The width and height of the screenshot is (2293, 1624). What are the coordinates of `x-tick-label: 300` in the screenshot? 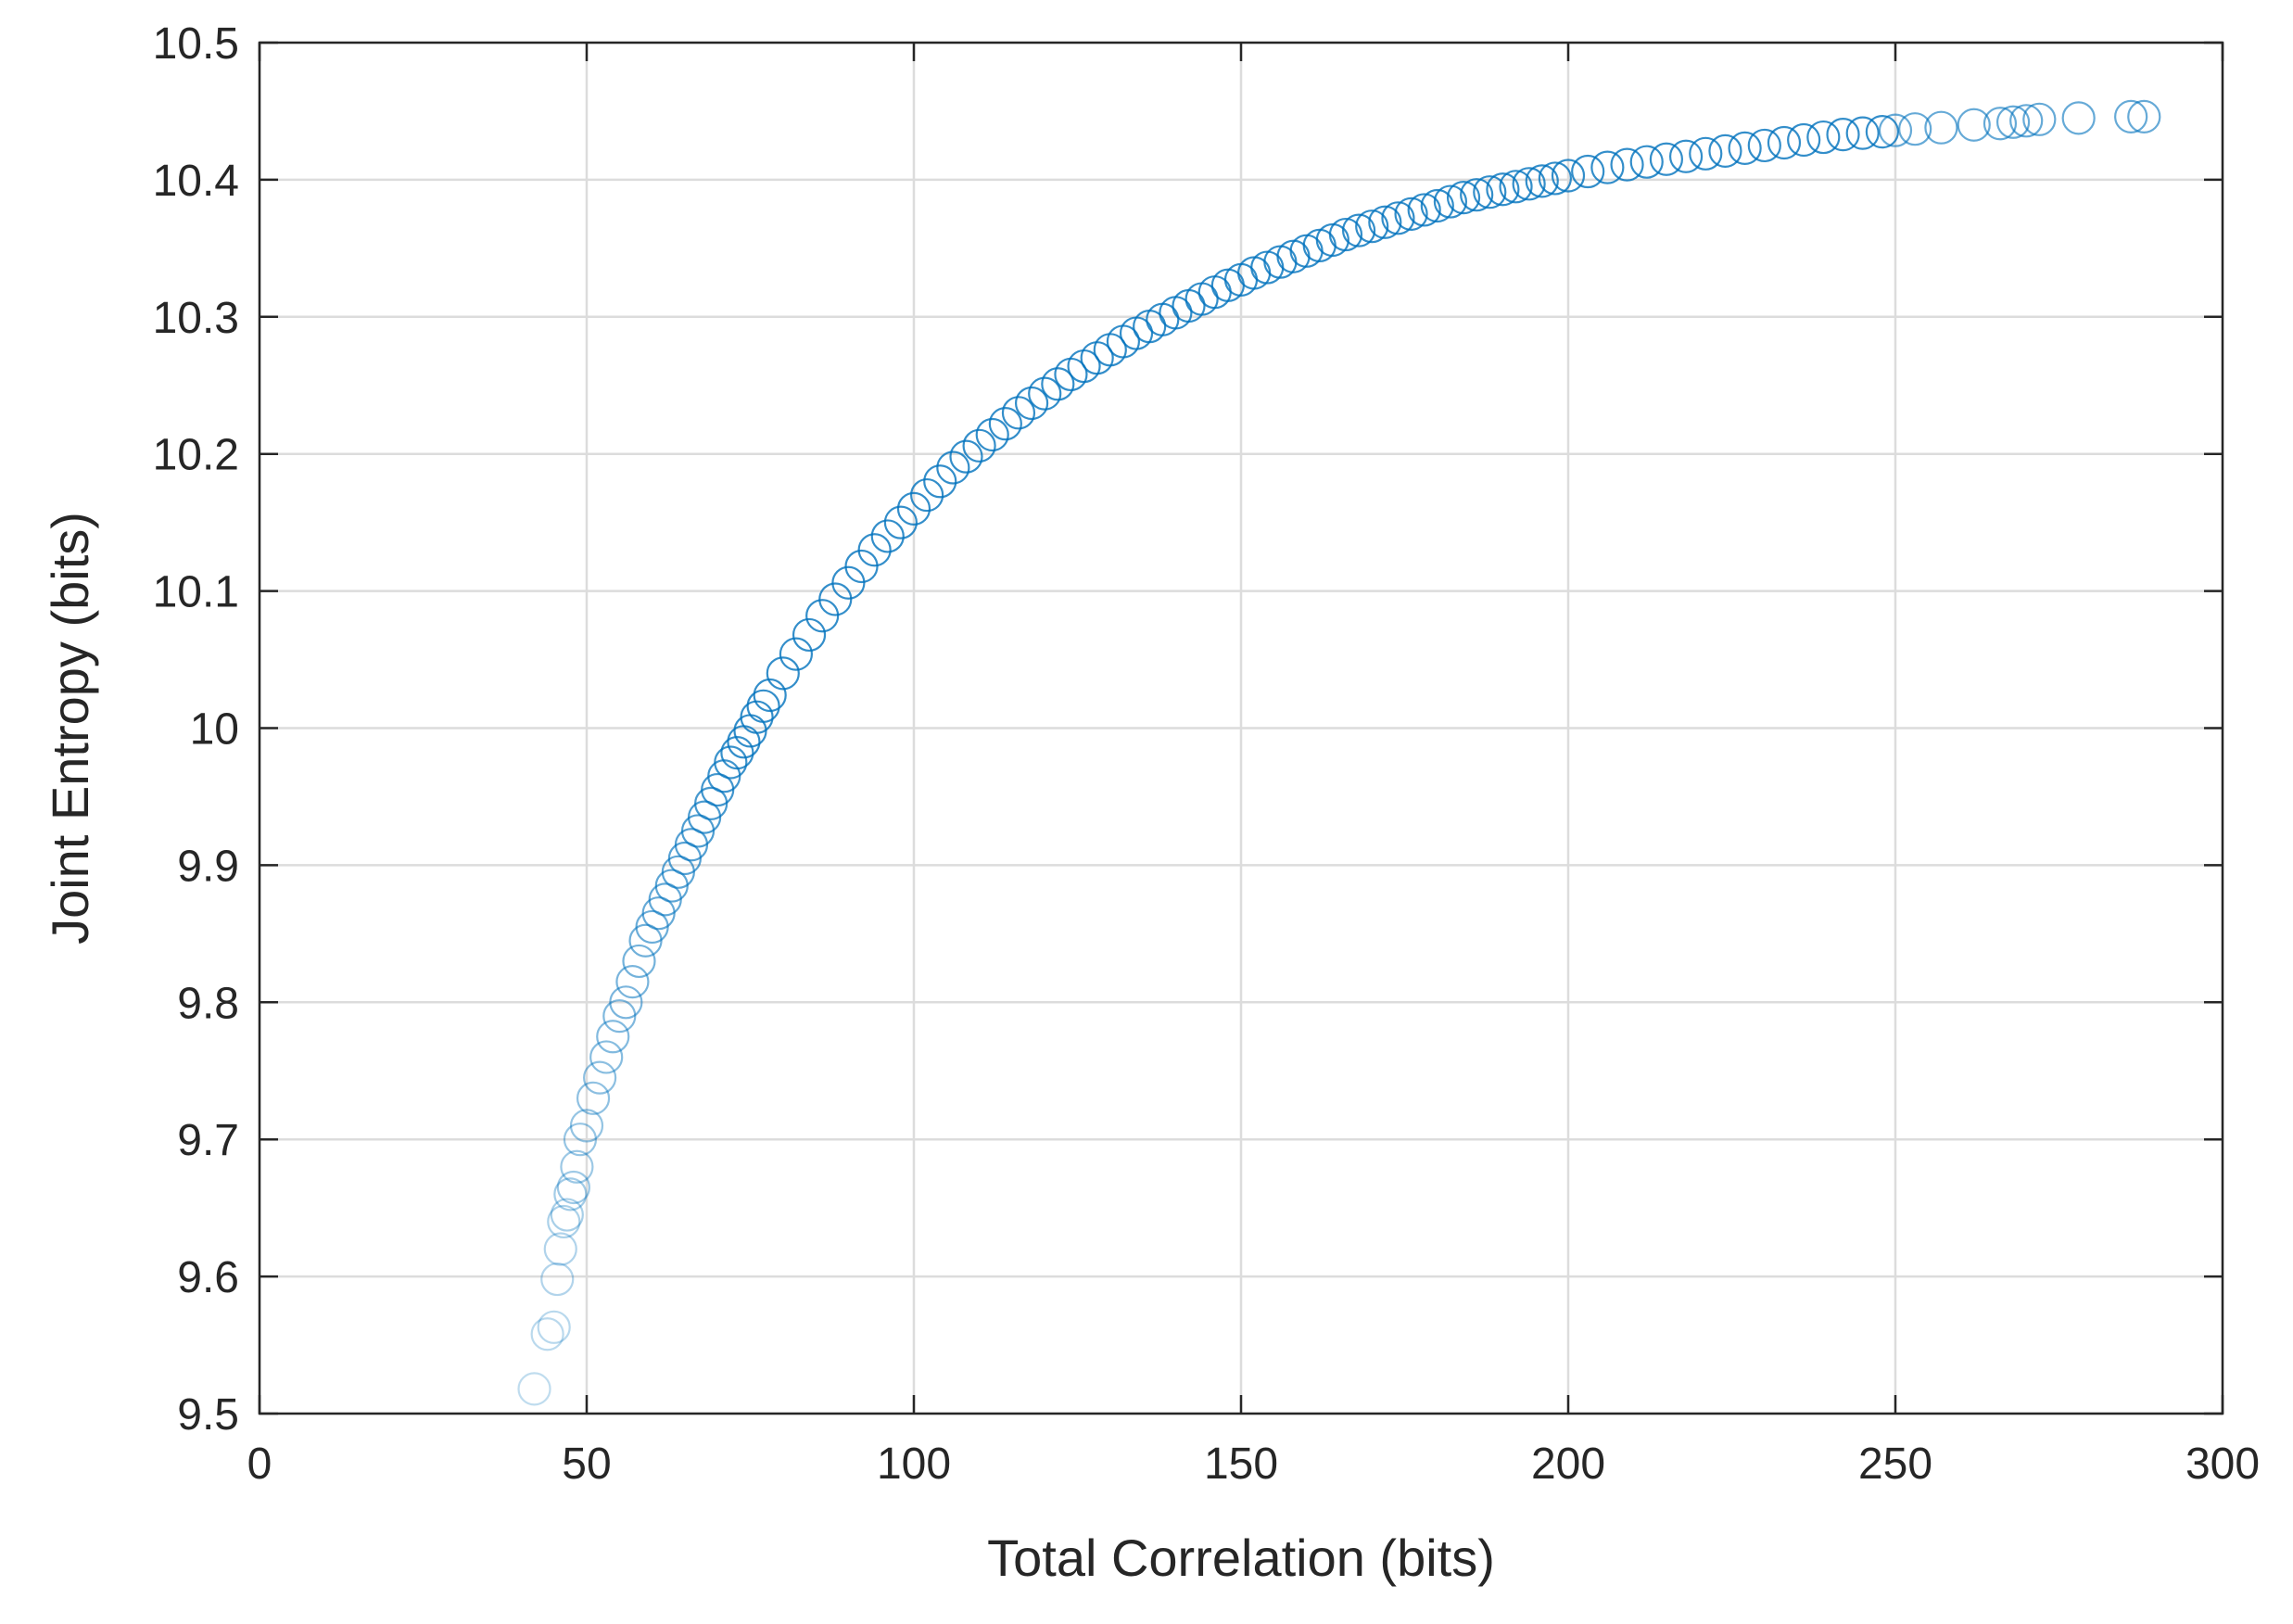 It's located at (2222, 1464).